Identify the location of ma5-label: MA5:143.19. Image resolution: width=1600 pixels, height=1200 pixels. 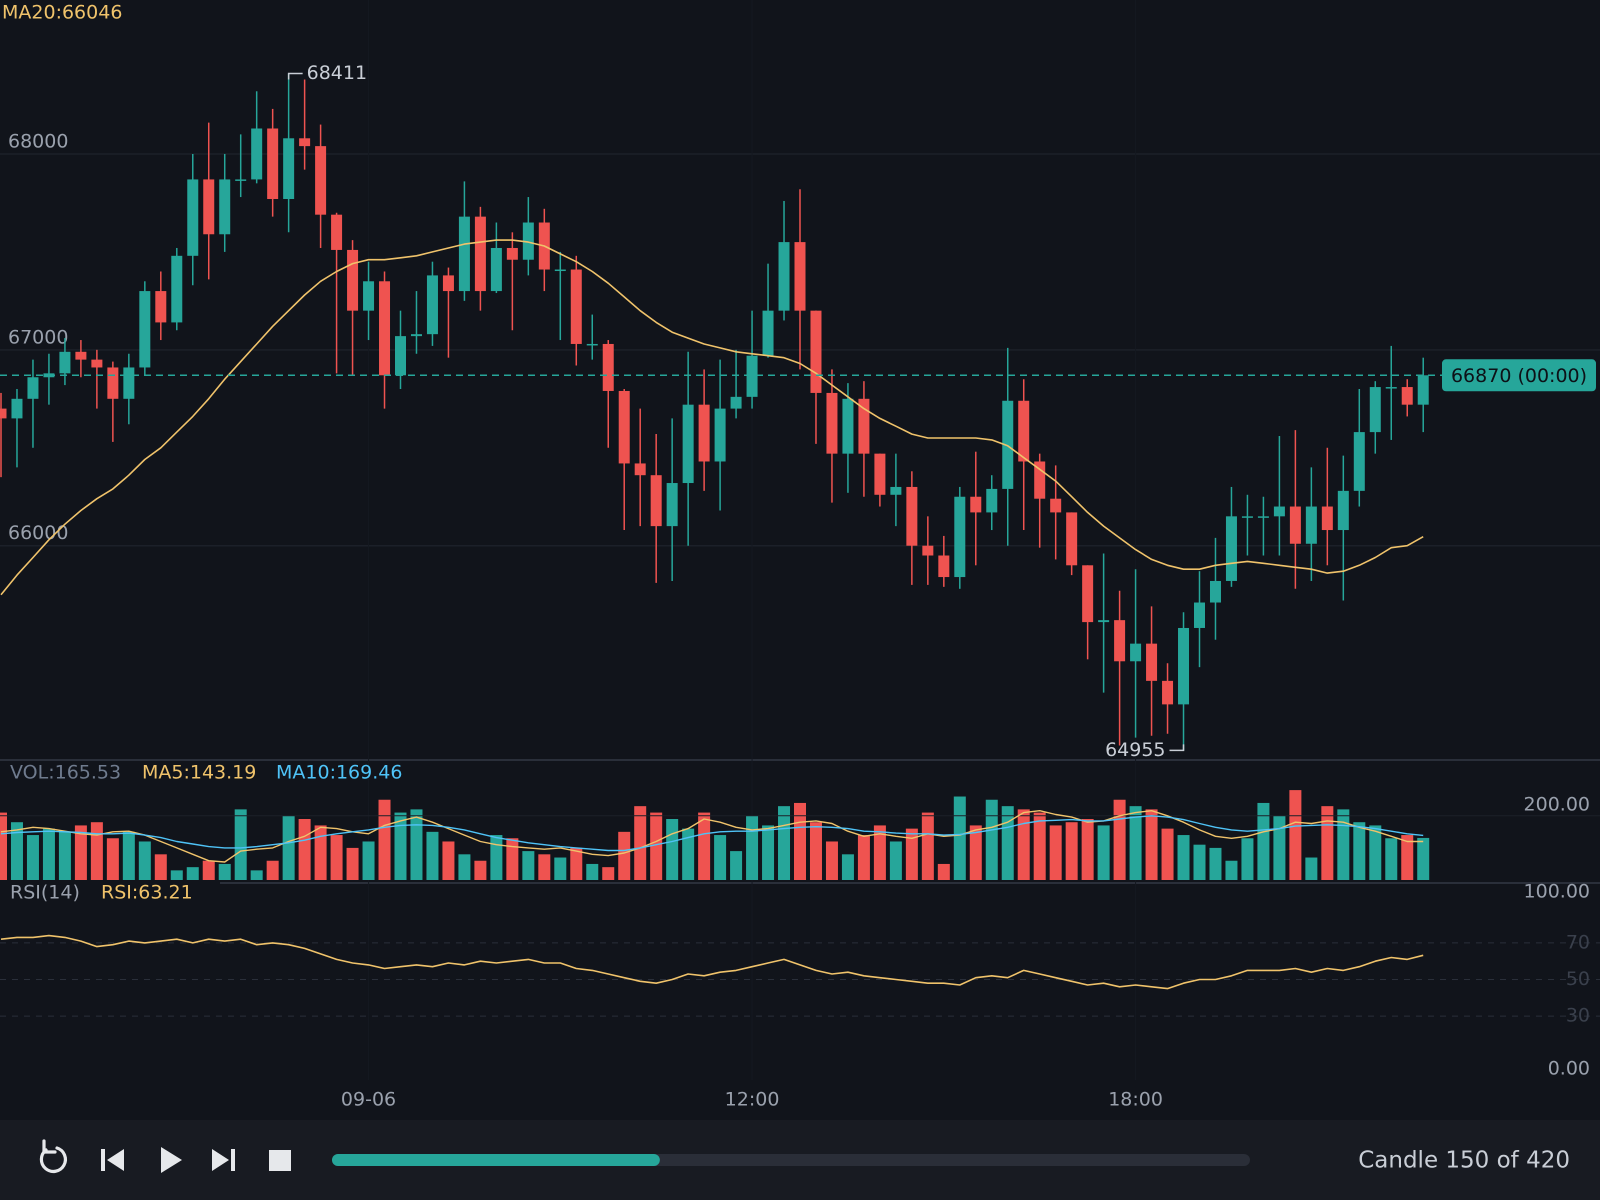
(199, 773).